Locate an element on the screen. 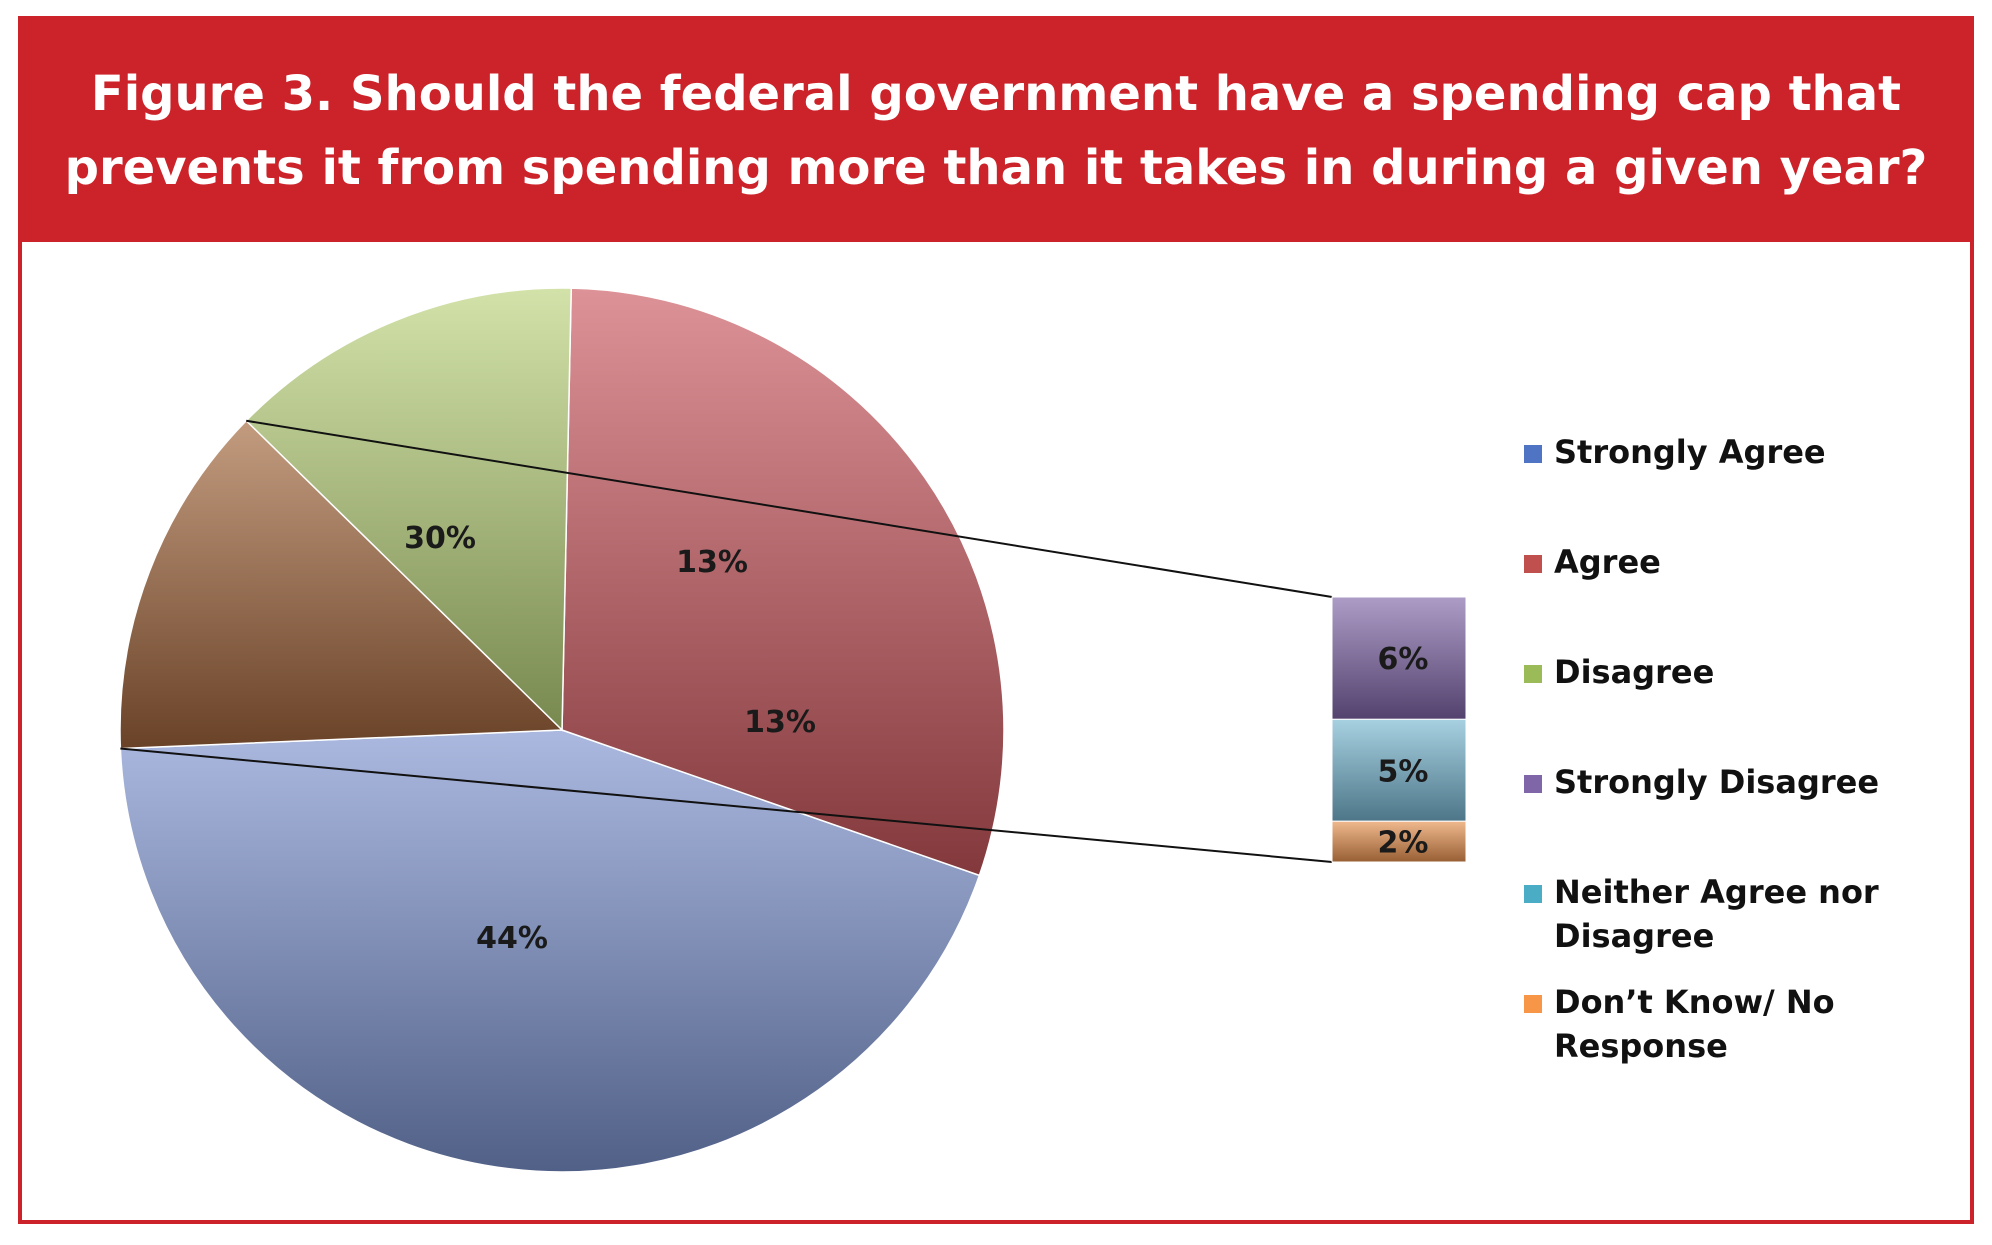  pie-label-strongly-agree: 44% is located at coordinates (512, 938).